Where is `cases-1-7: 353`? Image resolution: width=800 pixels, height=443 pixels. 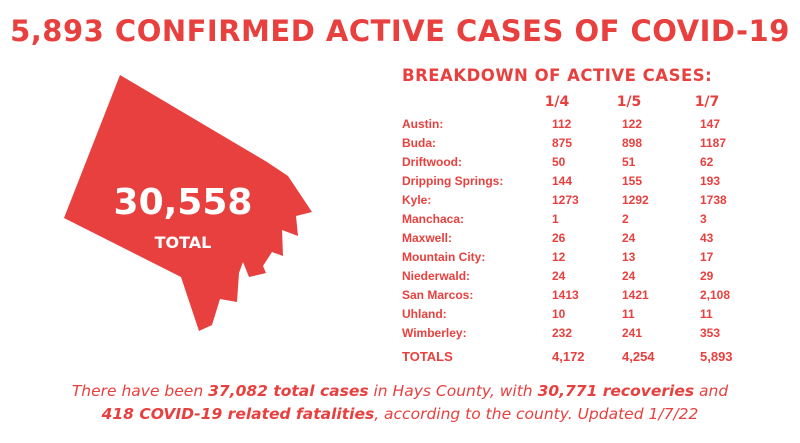
cases-1-7: 353 is located at coordinates (710, 333).